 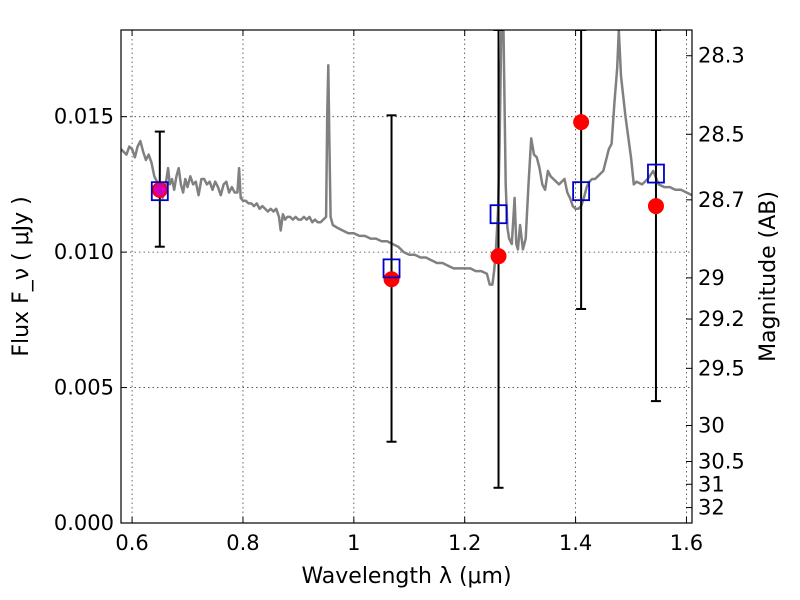 I want to click on x-tick-label: 1.6, so click(x=686, y=543).